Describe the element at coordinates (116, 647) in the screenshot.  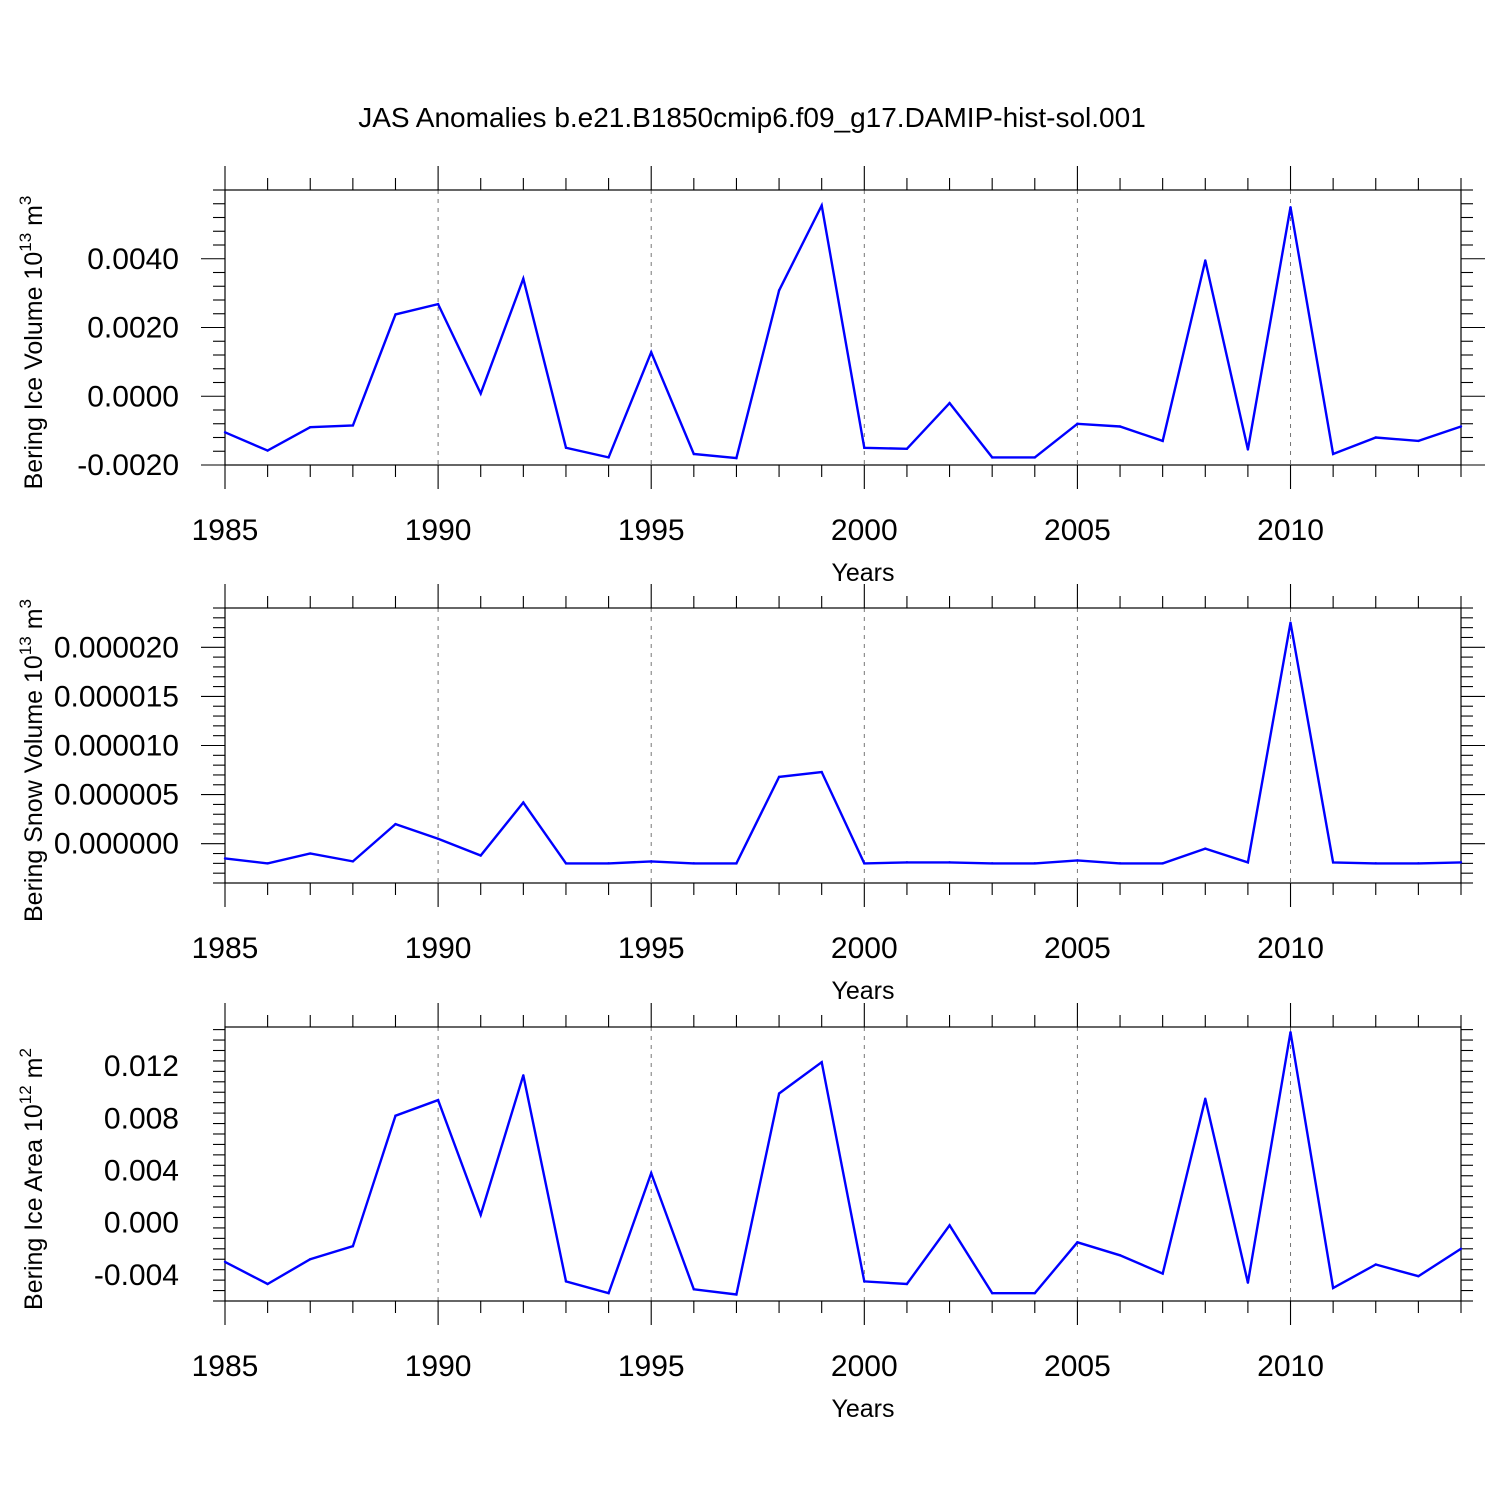
I see `y-tick-label: 0.000020` at that location.